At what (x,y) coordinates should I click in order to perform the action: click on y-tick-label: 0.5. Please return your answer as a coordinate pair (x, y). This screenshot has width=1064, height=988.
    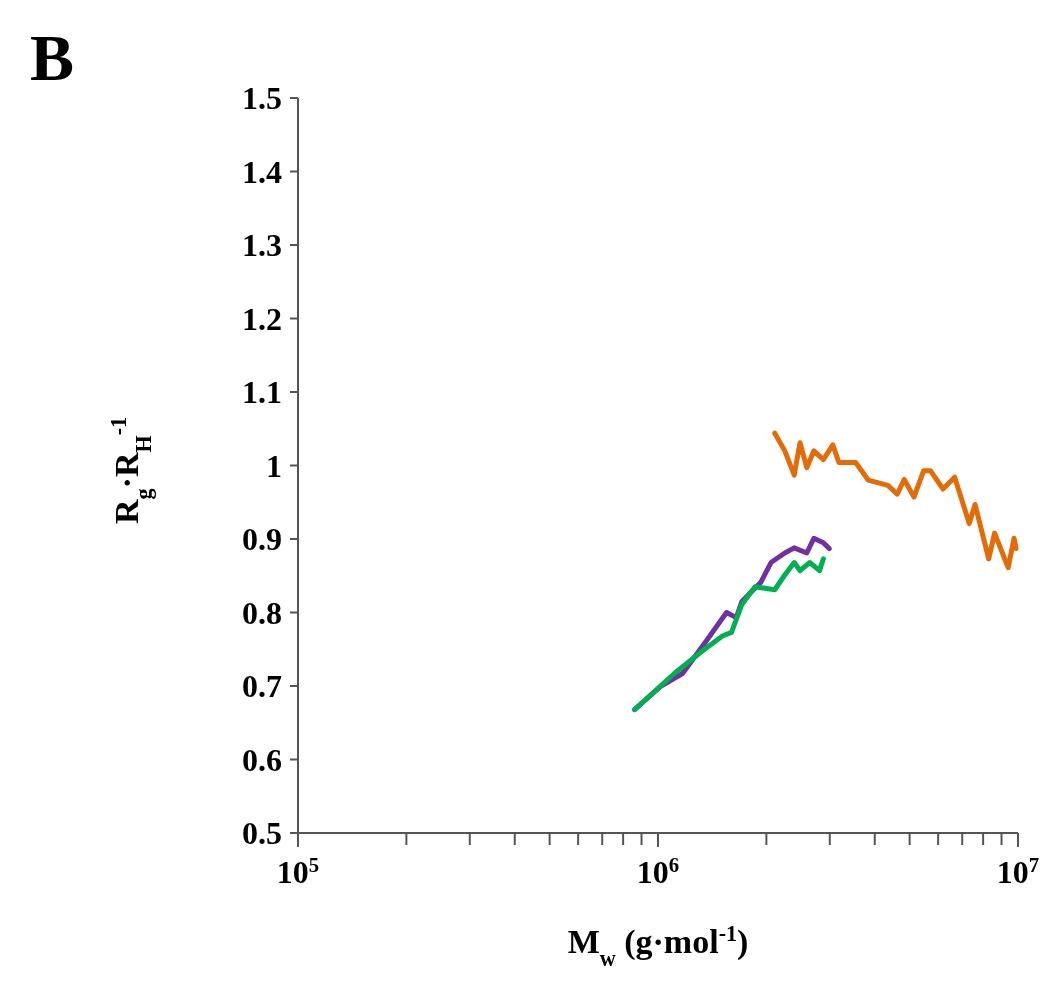
    Looking at the image, I should click on (262, 833).